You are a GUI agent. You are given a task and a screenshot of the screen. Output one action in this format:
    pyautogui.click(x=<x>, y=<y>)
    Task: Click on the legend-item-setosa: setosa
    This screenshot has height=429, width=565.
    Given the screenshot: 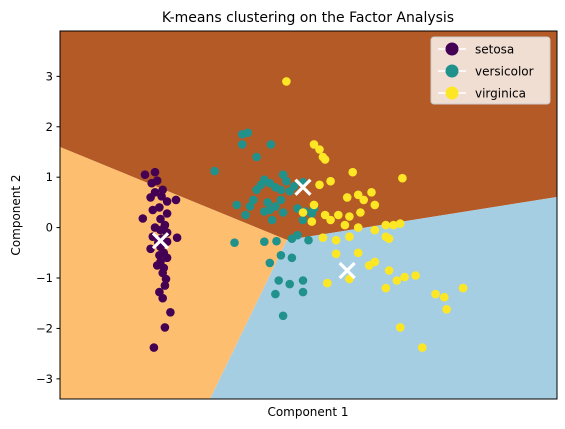 What is the action you would take?
    pyautogui.click(x=476, y=49)
    